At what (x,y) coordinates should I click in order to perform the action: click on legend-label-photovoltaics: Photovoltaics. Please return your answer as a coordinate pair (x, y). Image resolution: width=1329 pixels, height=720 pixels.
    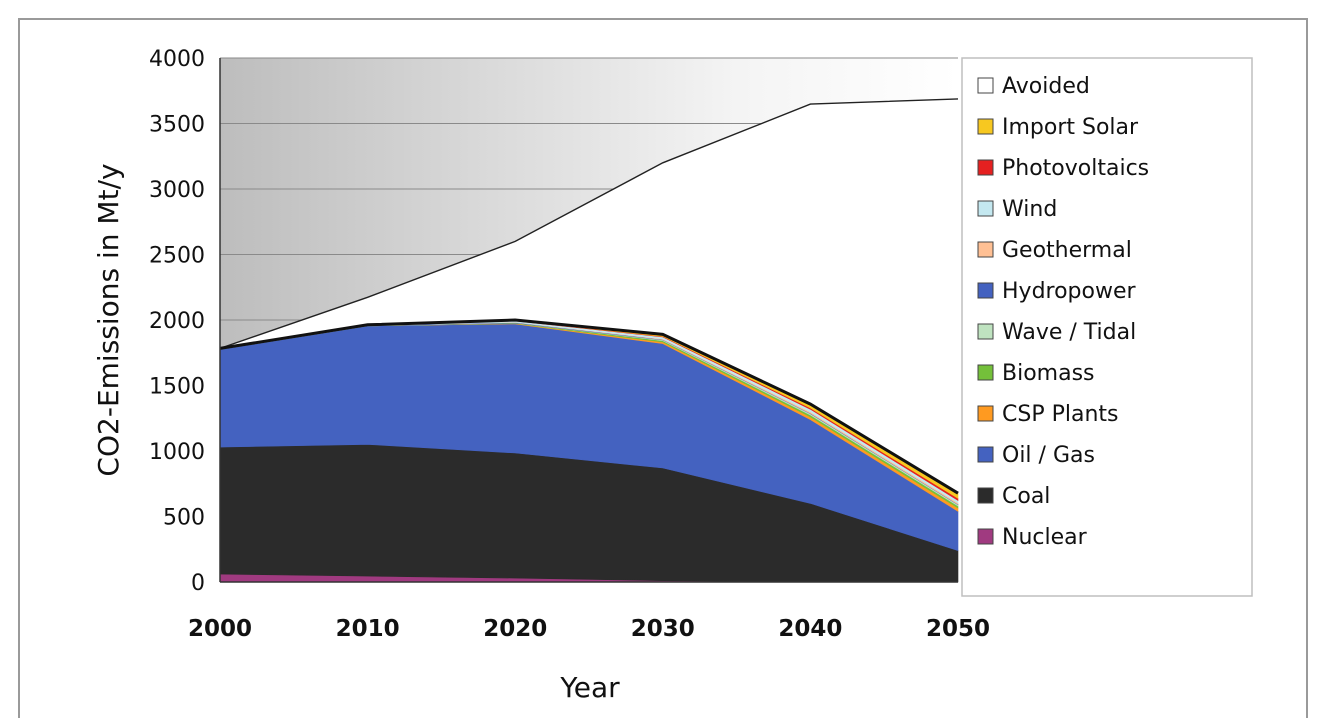
    Looking at the image, I should click on (1075, 168).